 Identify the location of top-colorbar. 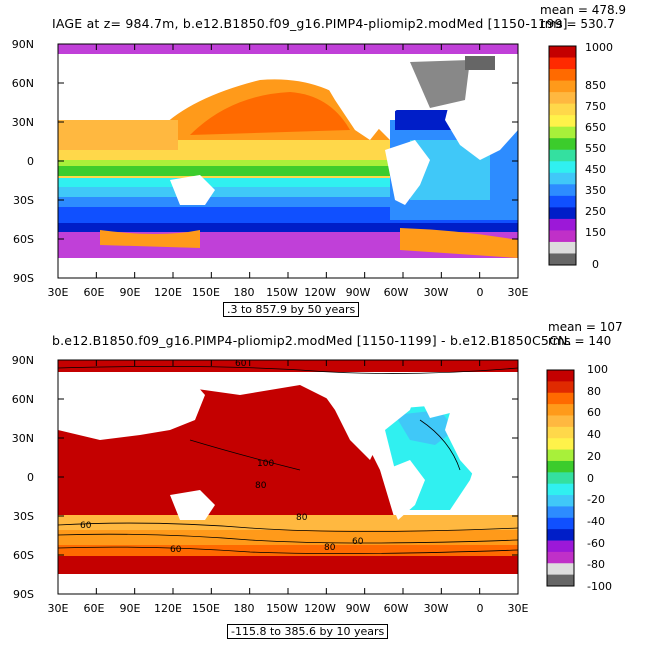
(562, 155).